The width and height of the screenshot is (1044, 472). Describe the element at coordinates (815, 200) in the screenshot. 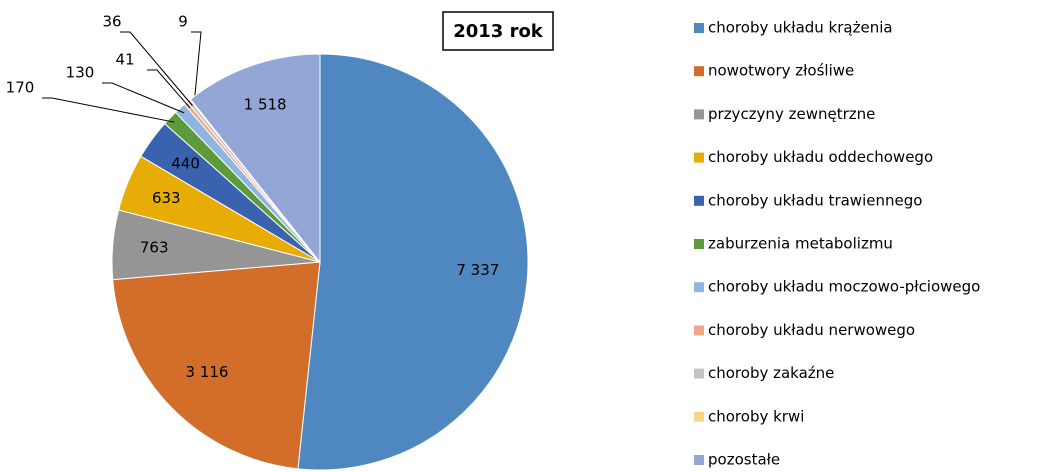

I see `legend-label: choroby układu trawiennego` at that location.